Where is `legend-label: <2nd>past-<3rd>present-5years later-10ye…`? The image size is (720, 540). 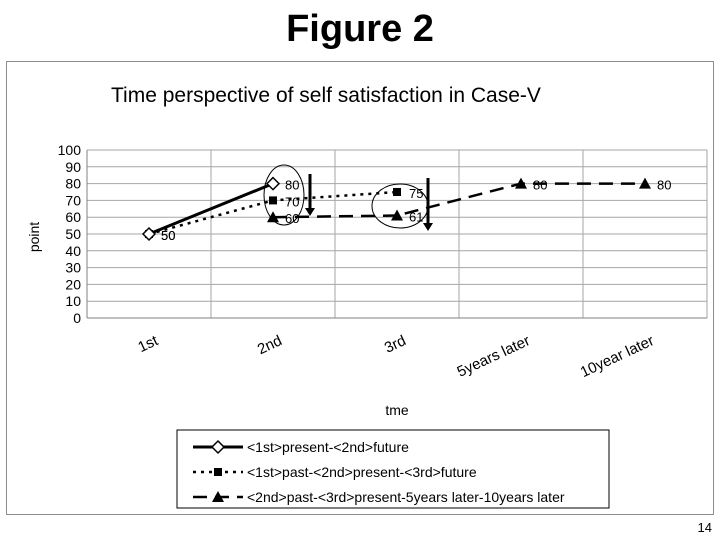 legend-label: <2nd>past-<3rd>present-5years later-10ye… is located at coordinates (406, 497).